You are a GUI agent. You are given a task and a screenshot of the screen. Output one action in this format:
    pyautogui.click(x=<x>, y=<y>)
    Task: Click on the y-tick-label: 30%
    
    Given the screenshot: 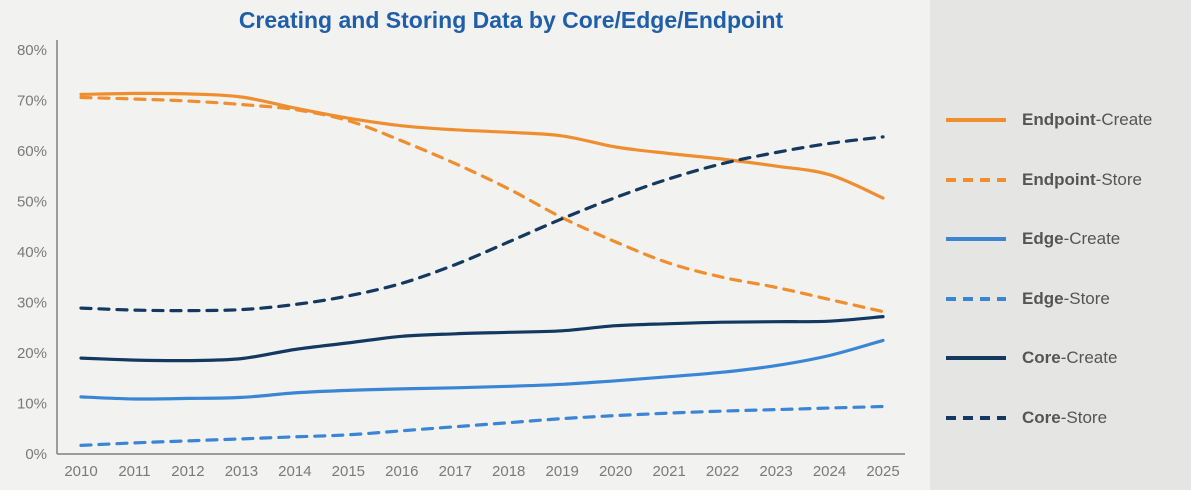 What is the action you would take?
    pyautogui.click(x=32, y=303)
    